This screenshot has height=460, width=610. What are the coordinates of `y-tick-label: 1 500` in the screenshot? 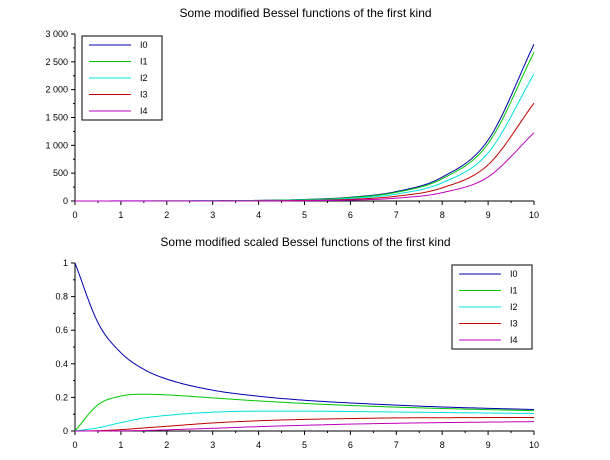 It's located at (56, 118).